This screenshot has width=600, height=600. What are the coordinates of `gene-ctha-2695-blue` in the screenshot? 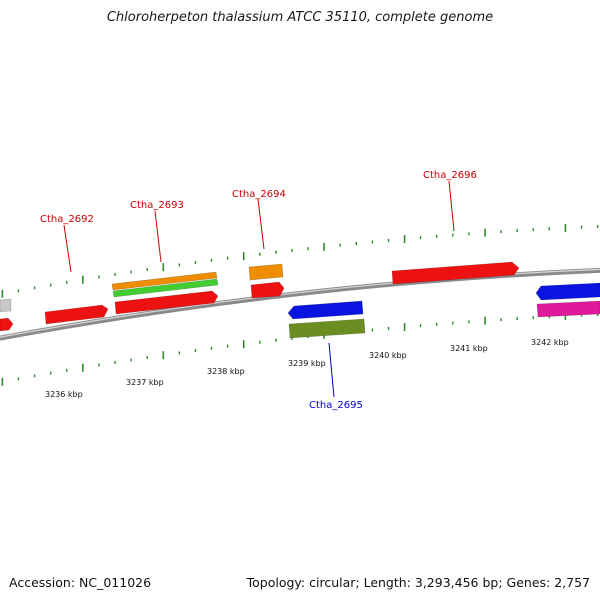 It's located at (325, 310).